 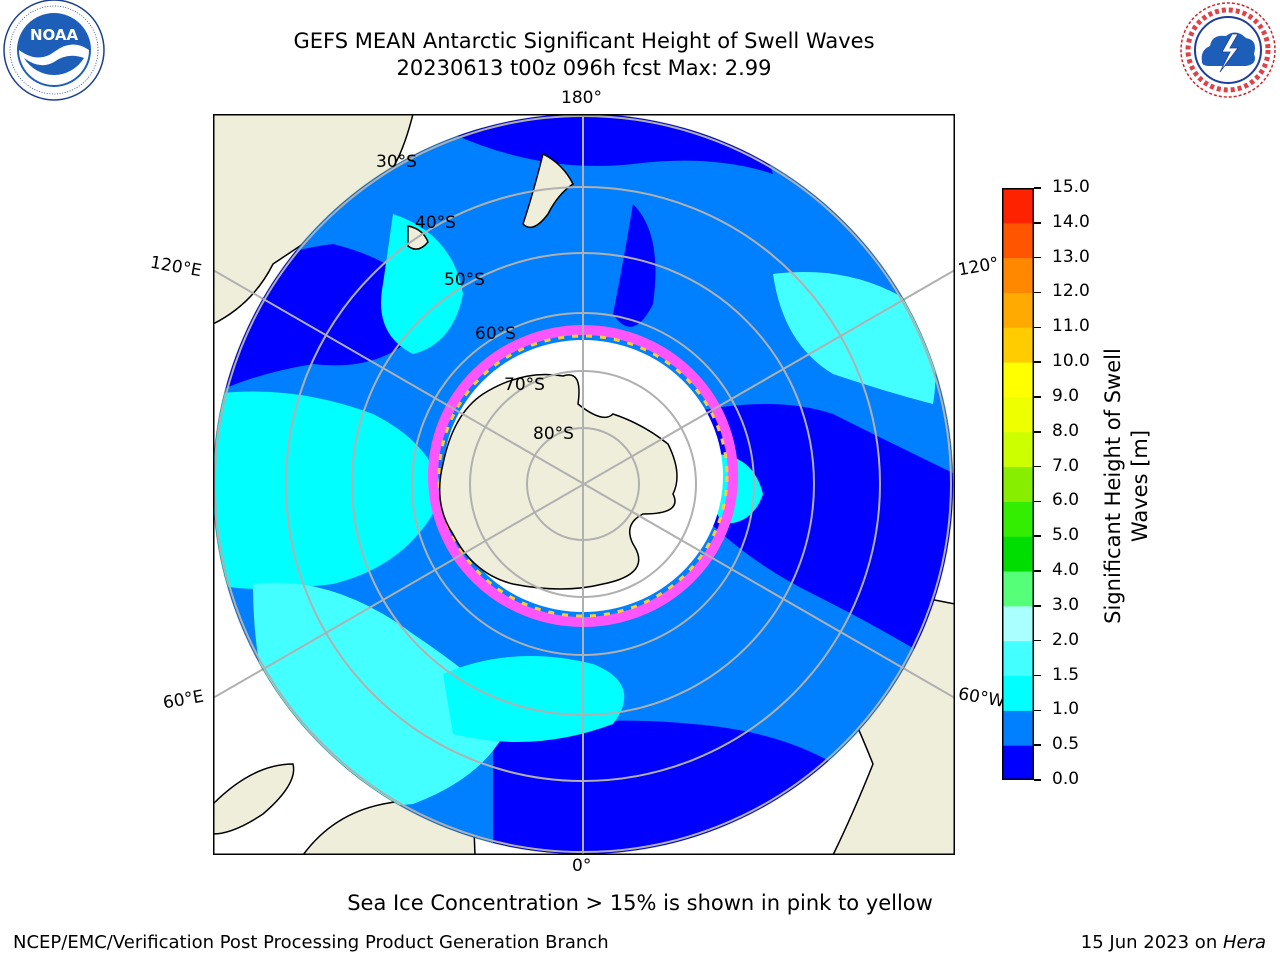 What do you see at coordinates (581, 98) in the screenshot?
I see `lon-label-180: 180°` at bounding box center [581, 98].